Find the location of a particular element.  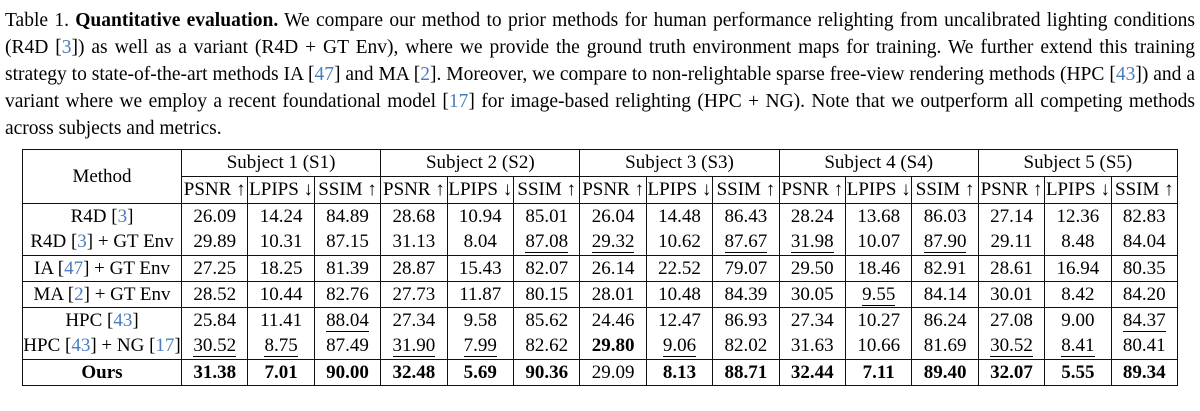

metric-value: 9.55 is located at coordinates (879, 294).